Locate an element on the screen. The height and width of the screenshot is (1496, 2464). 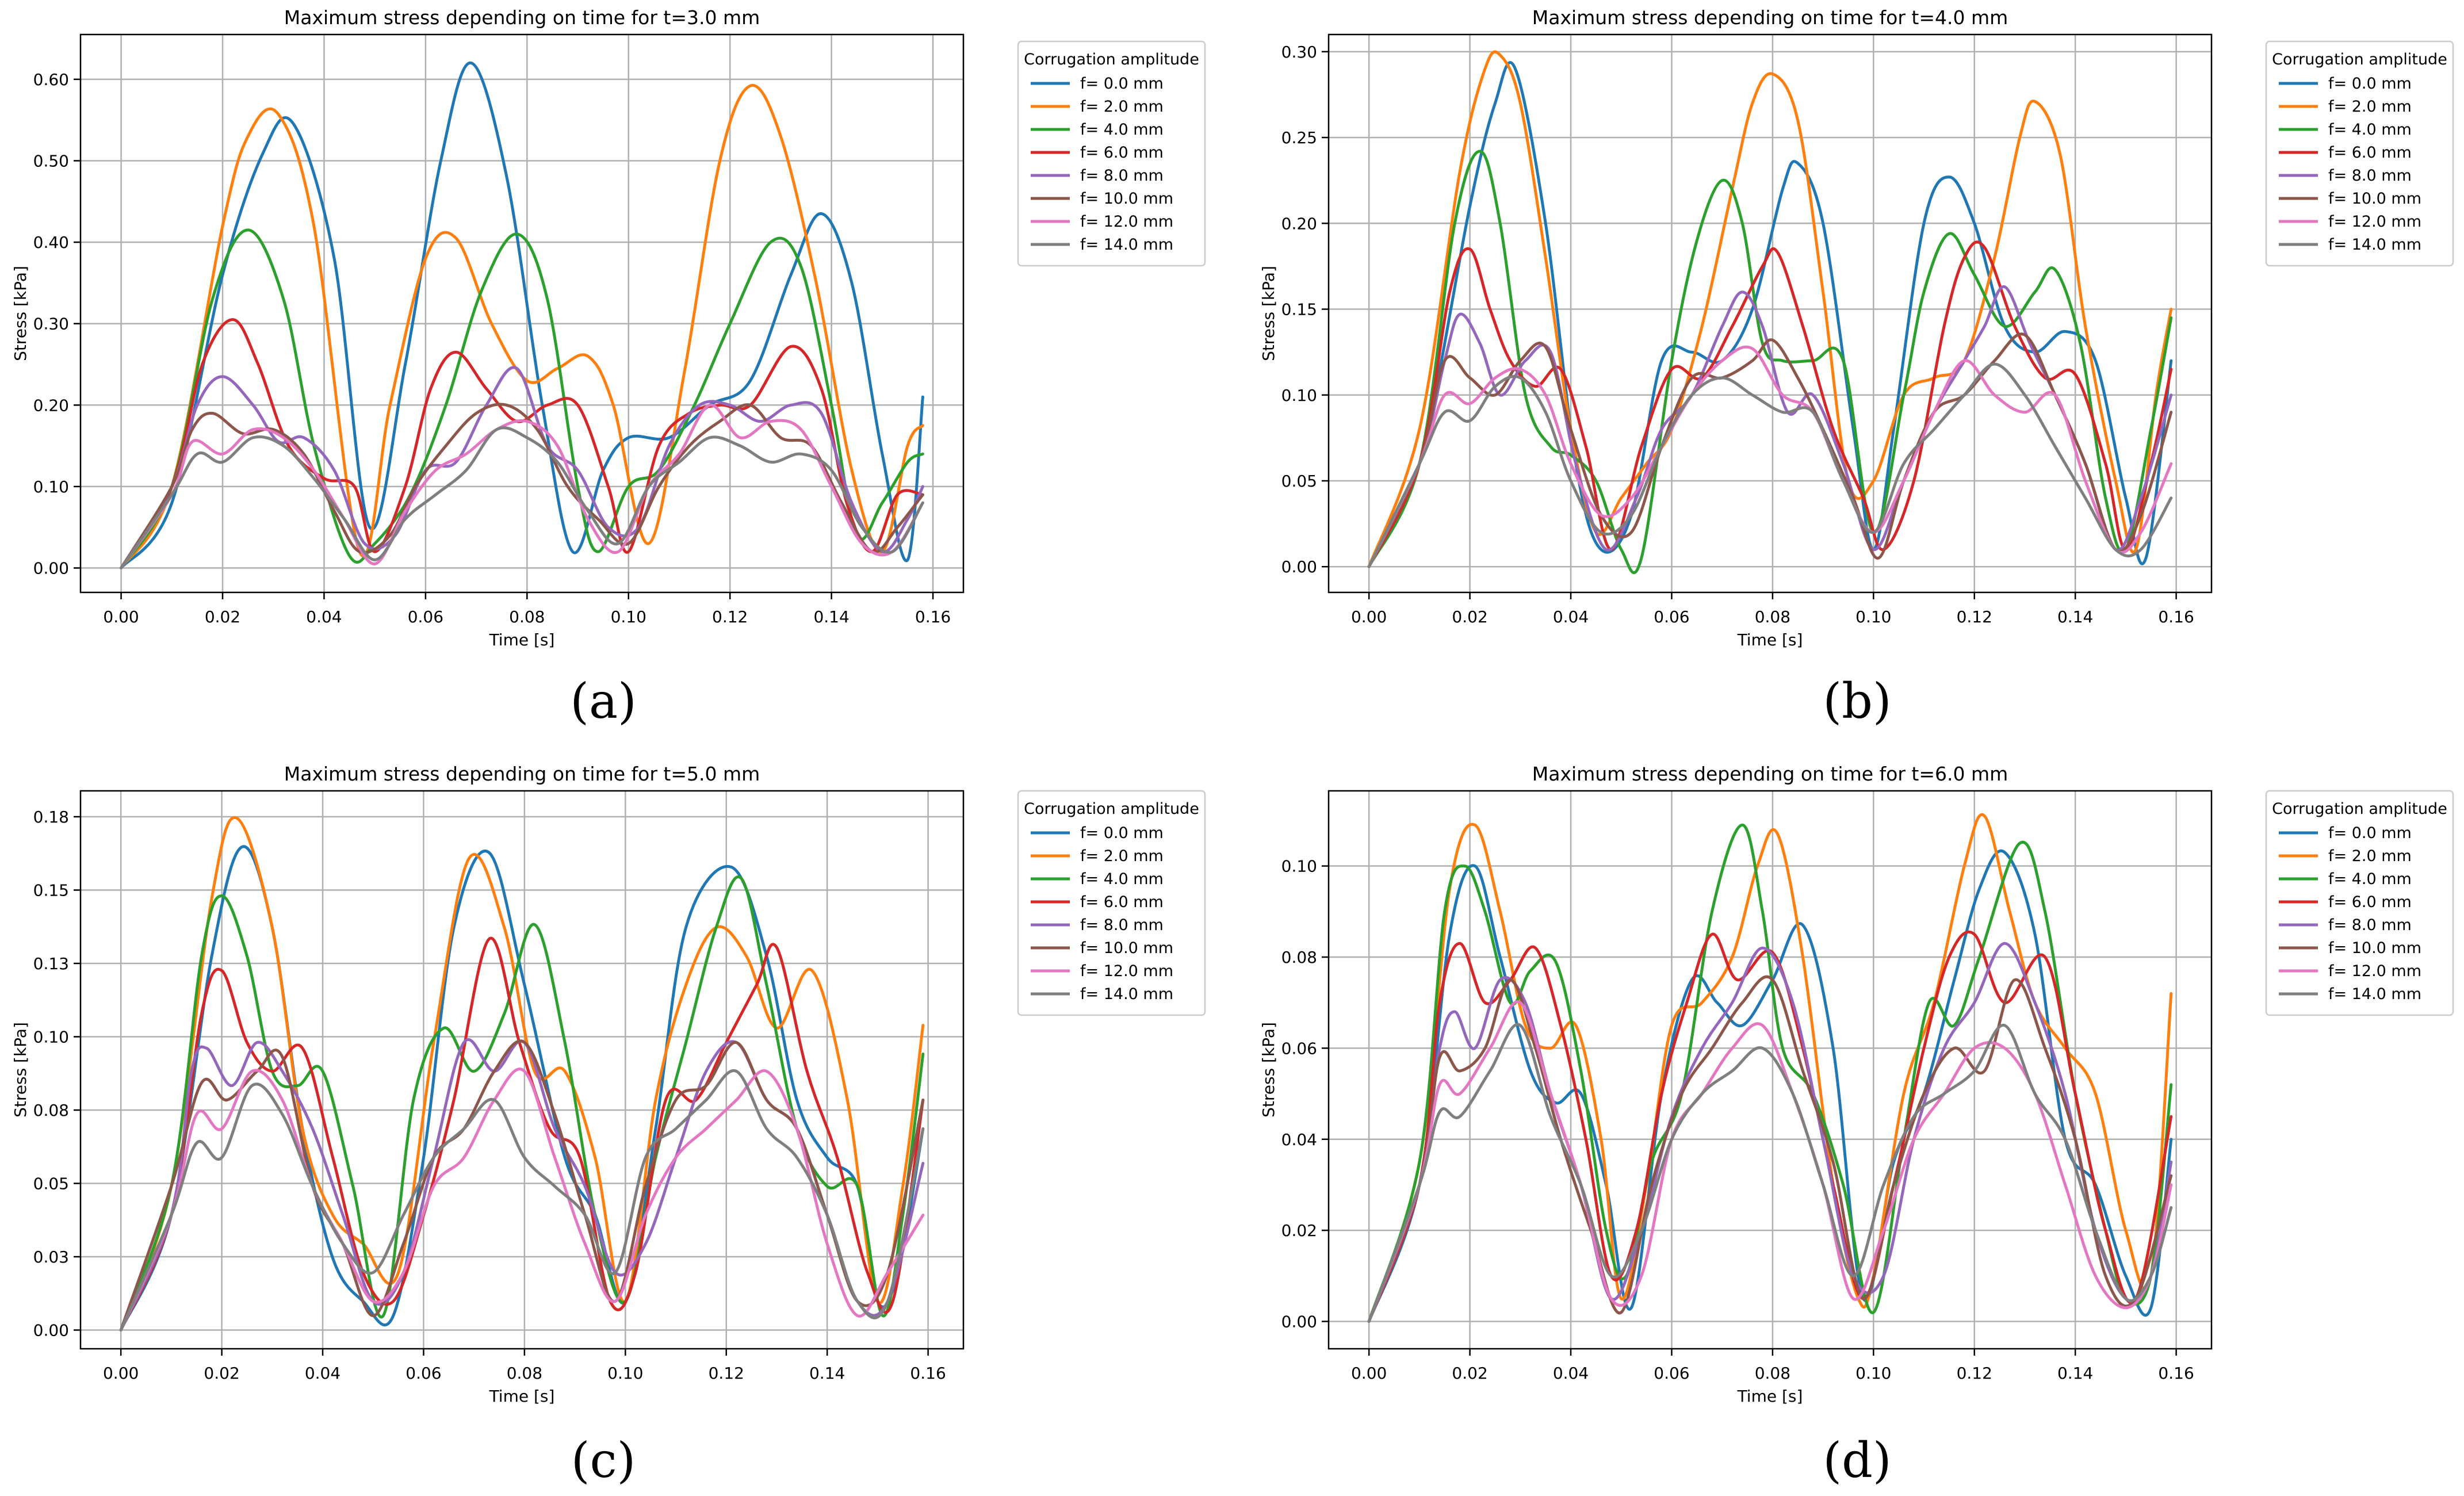
series-group is located at coordinates (522, 315).